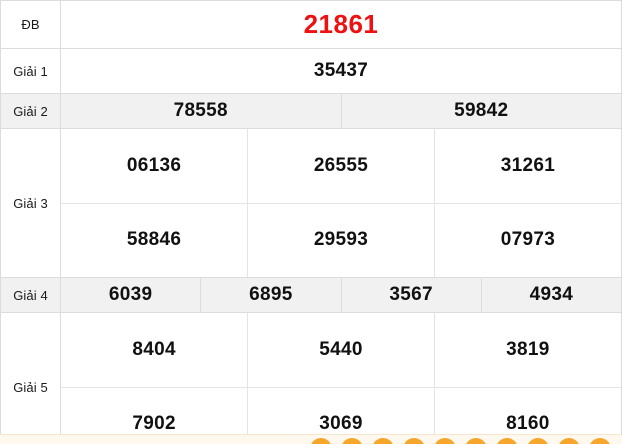 The image size is (622, 444). What do you see at coordinates (527, 166) in the screenshot?
I see `prize-value-giai-3-3: 31261` at bounding box center [527, 166].